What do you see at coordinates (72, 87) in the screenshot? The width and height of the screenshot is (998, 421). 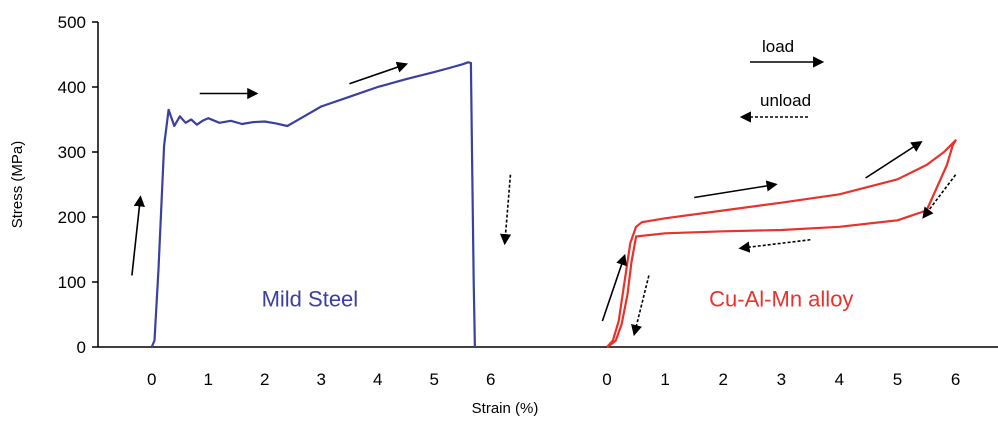 I see `y-tick-label: 400` at bounding box center [72, 87].